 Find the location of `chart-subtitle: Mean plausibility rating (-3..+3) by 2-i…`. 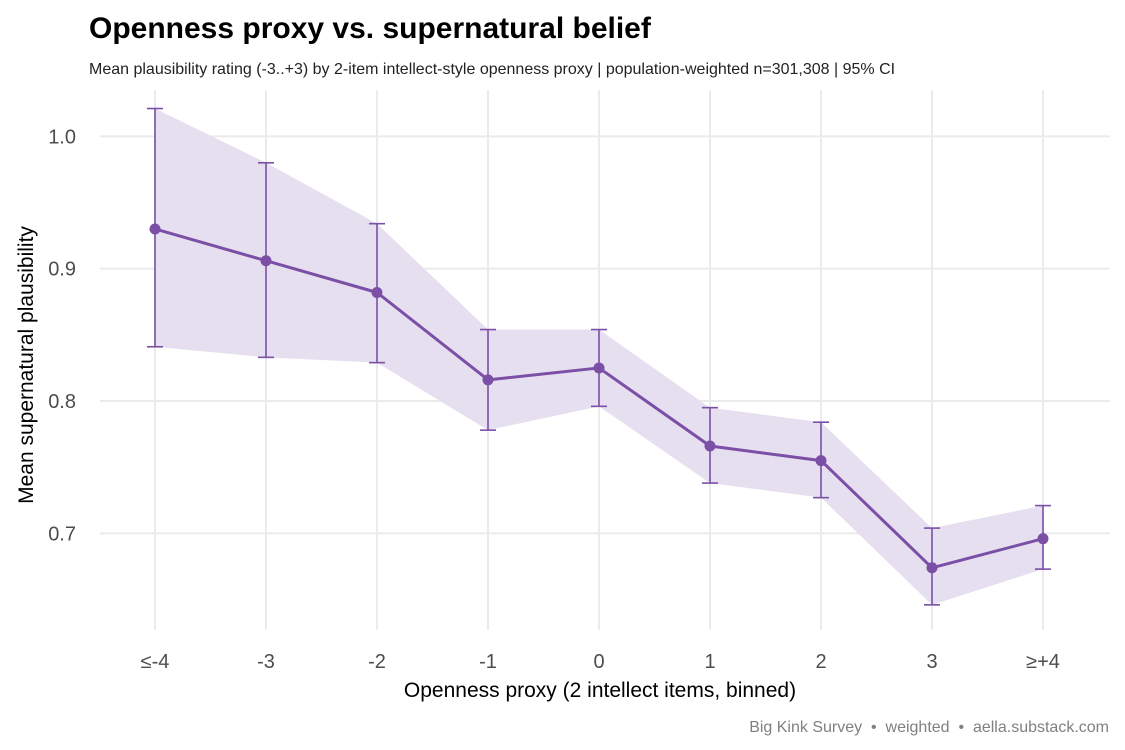

chart-subtitle: Mean plausibility rating (-3..+3) by 2-i… is located at coordinates (492, 69).